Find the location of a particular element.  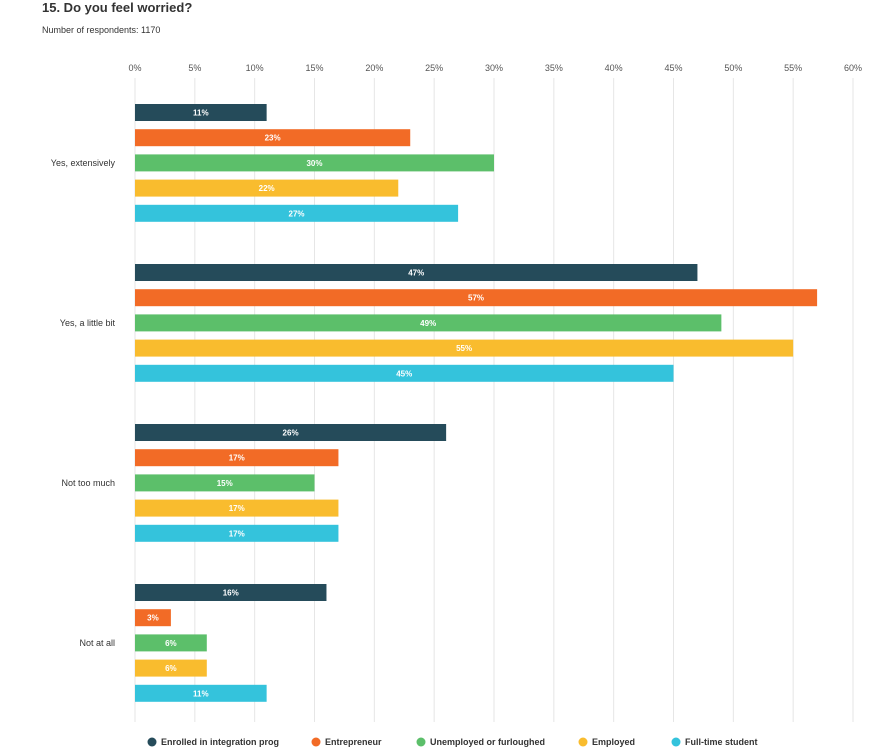

category-label: Not at all is located at coordinates (97, 643).